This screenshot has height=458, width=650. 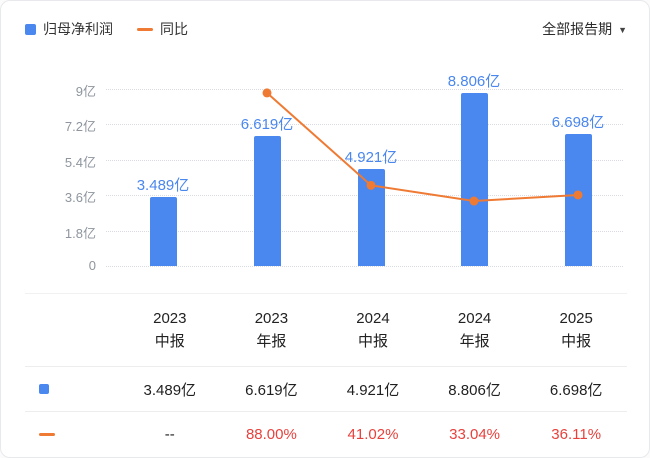 I want to click on legend-item-profit: 归母净利润, so click(x=69, y=29).